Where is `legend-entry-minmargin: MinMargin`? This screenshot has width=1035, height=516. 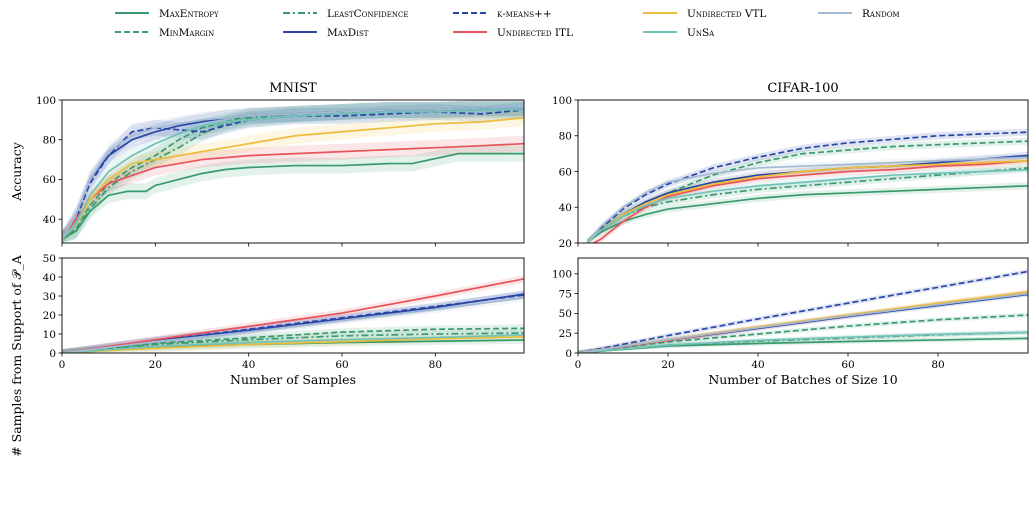 legend-entry-minmargin: MinMargin is located at coordinates (164, 33).